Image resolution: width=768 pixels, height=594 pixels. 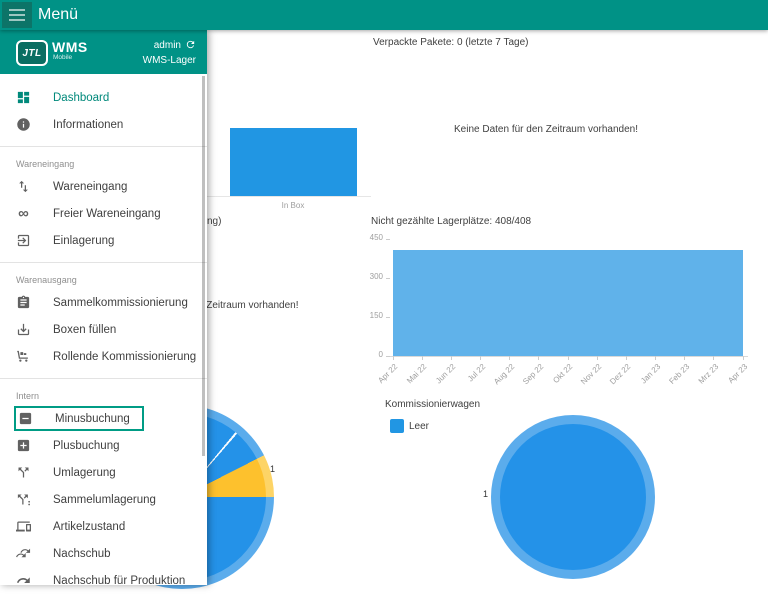 I want to click on sidebar-item-nachschub-f-r-produktion: Nachschub für Produktion, so click(x=103, y=580).